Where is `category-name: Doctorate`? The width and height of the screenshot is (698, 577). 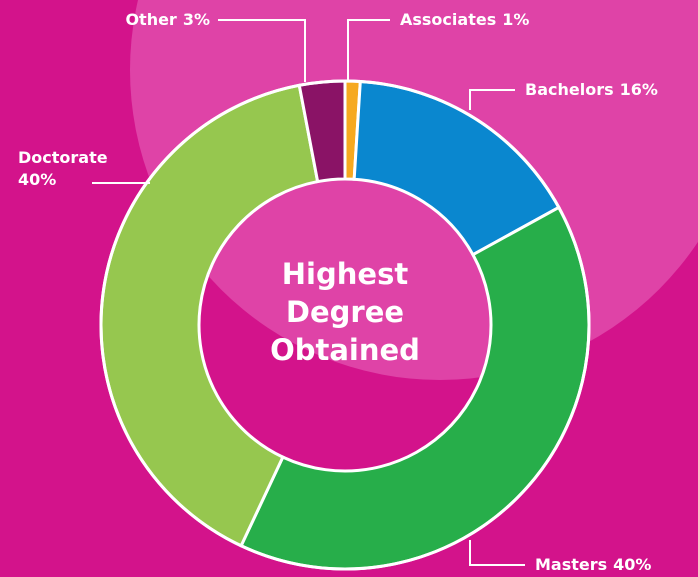
category-name: Doctorate is located at coordinates (63, 157).